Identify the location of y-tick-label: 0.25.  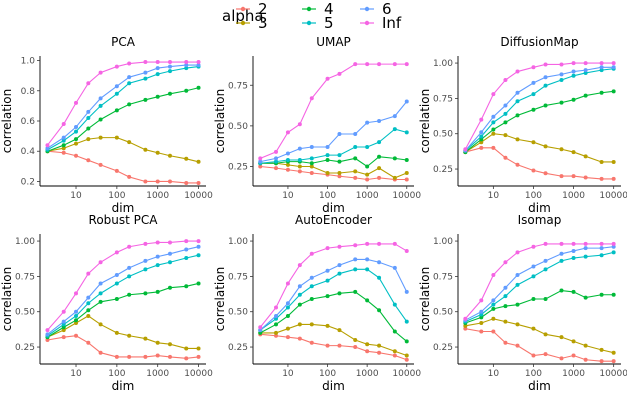
(443, 170).